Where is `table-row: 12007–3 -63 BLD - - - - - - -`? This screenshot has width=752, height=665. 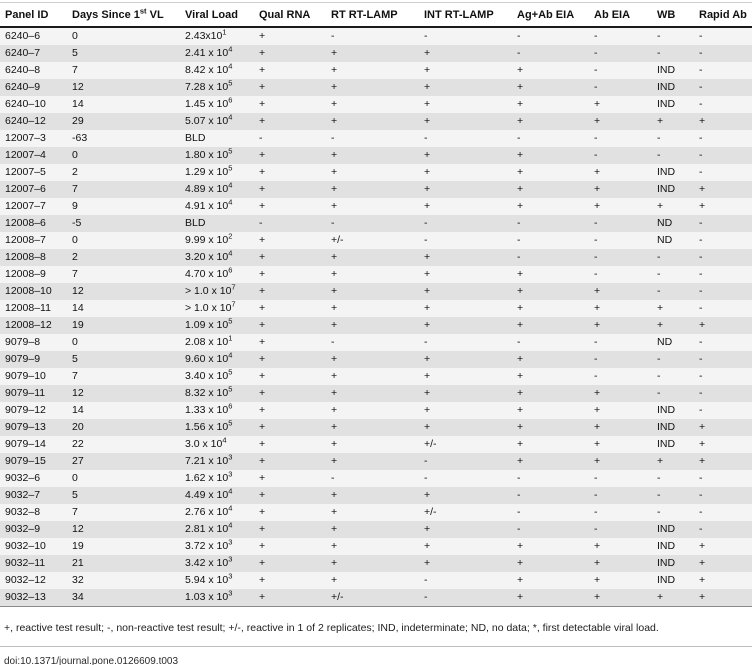
table-row: 12007–3 -63 BLD - - - - - - - is located at coordinates (376, 138).